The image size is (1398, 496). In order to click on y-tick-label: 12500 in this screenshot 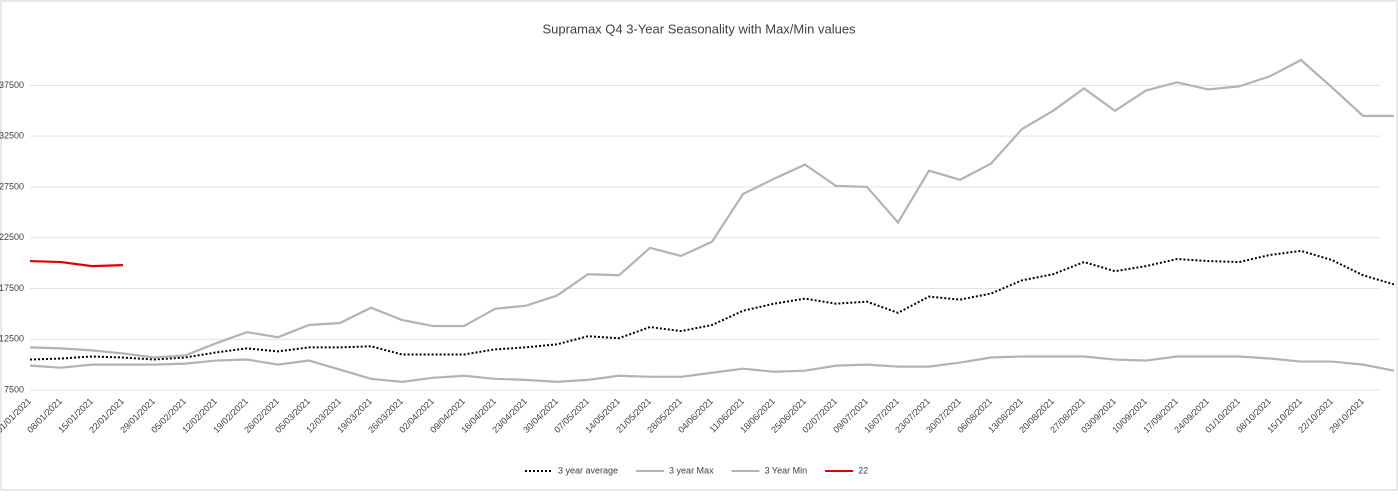, I will do `click(12, 339)`.